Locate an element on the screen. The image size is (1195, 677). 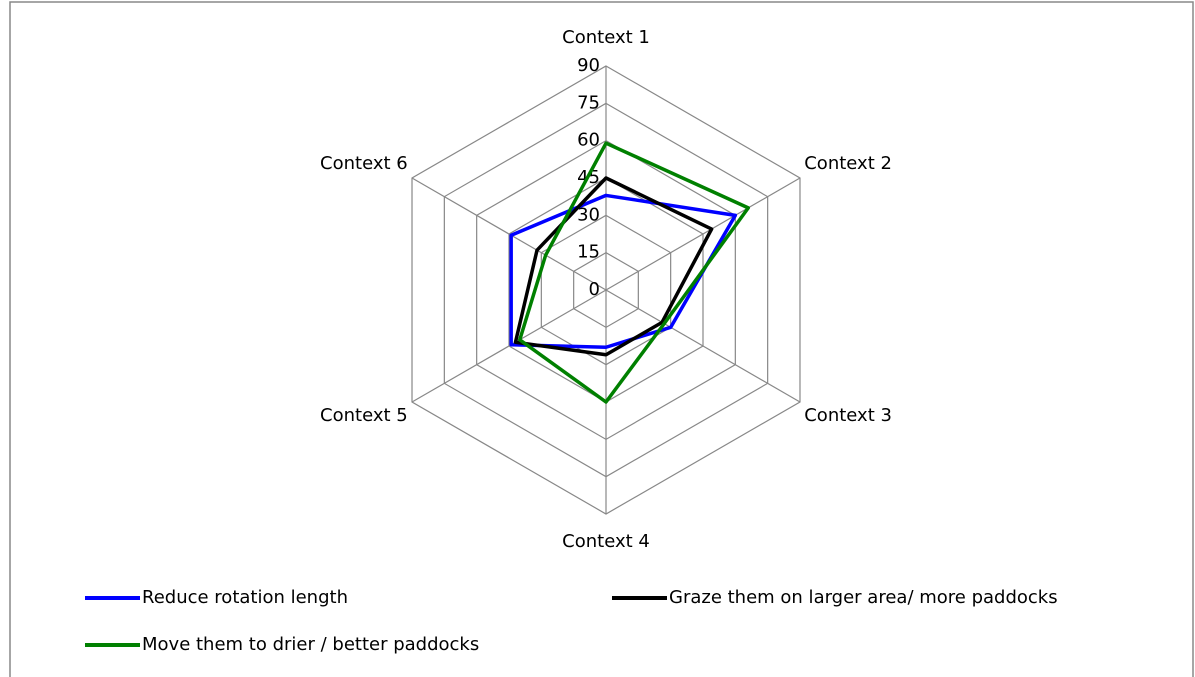
axis-label: Context 2 is located at coordinates (848, 163).